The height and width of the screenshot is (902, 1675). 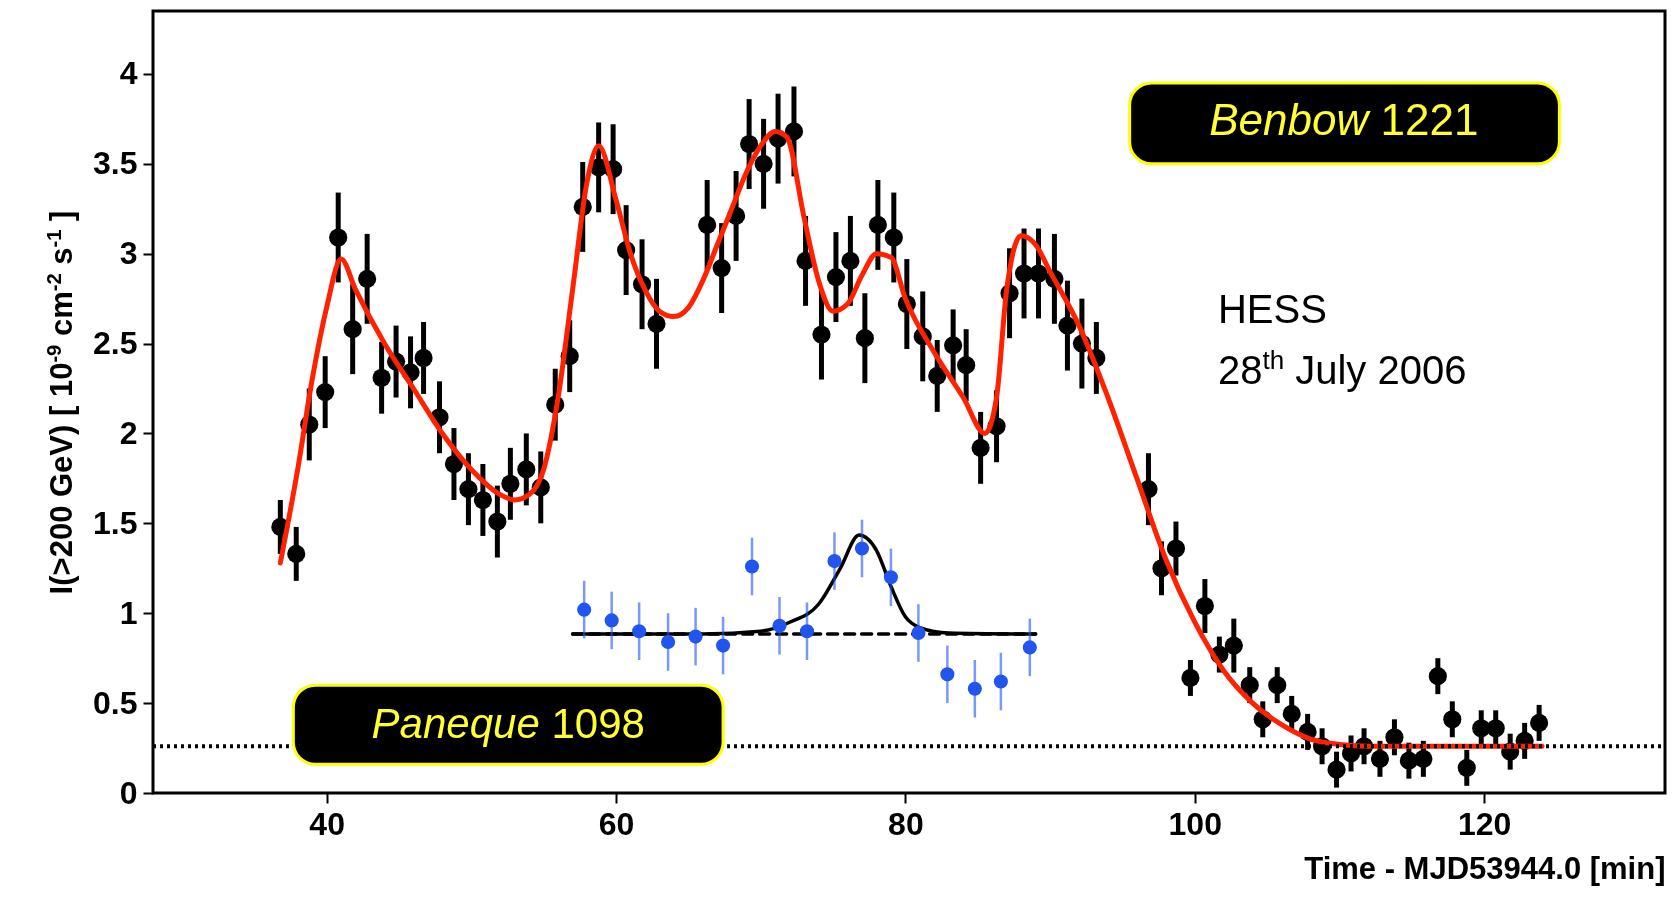 What do you see at coordinates (1342, 369) in the screenshot?
I see `annotation: 28$^{th}$ July 2006` at bounding box center [1342, 369].